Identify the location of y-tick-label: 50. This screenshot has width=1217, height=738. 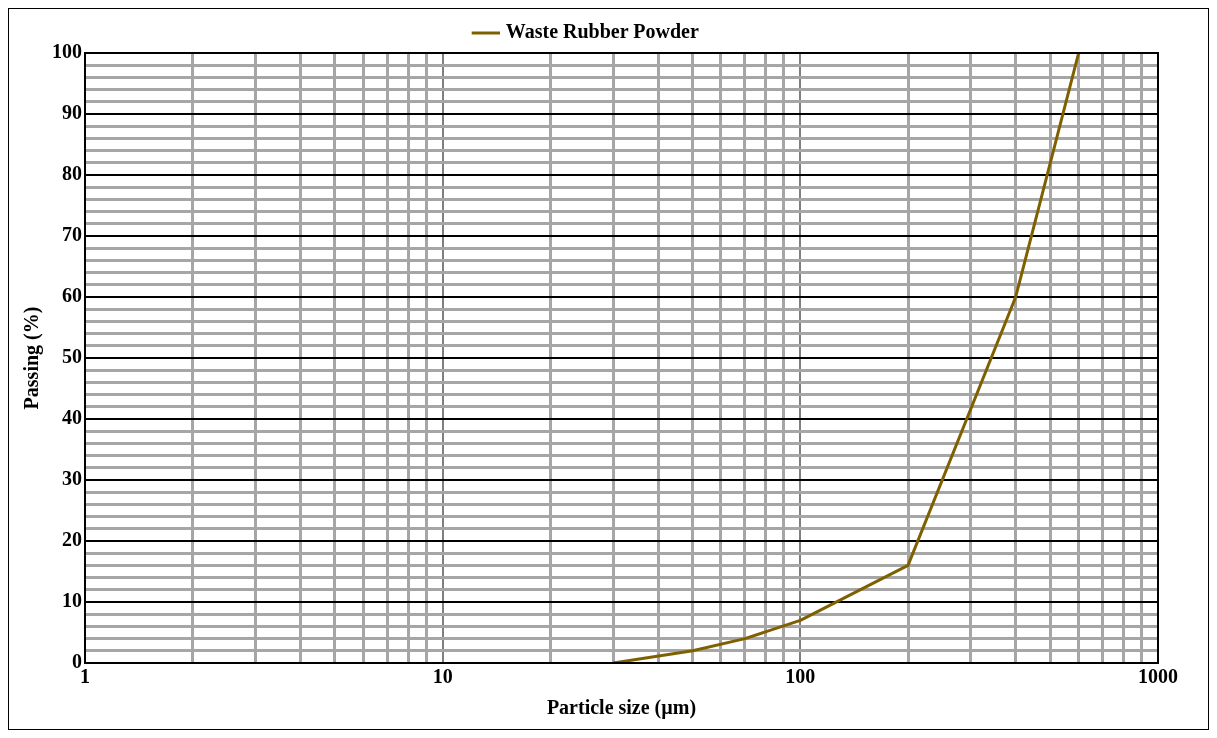
(72, 356).